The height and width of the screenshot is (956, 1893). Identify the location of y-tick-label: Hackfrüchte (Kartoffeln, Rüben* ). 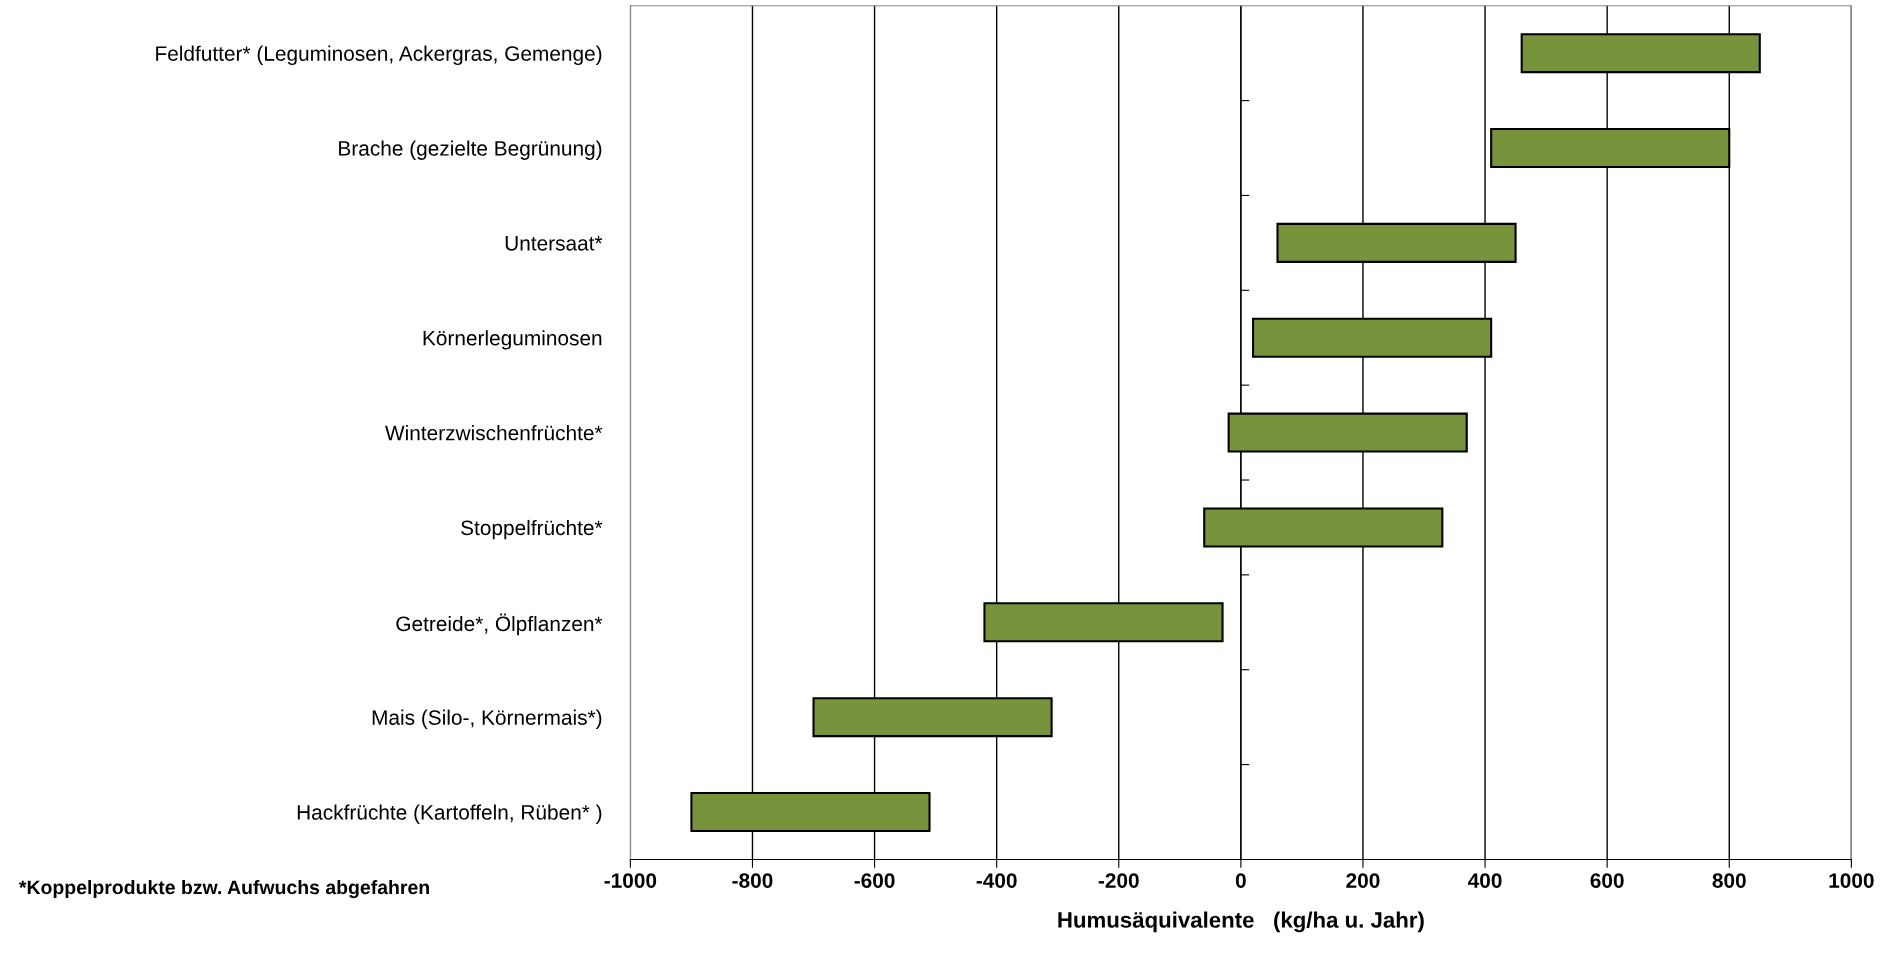
(449, 814).